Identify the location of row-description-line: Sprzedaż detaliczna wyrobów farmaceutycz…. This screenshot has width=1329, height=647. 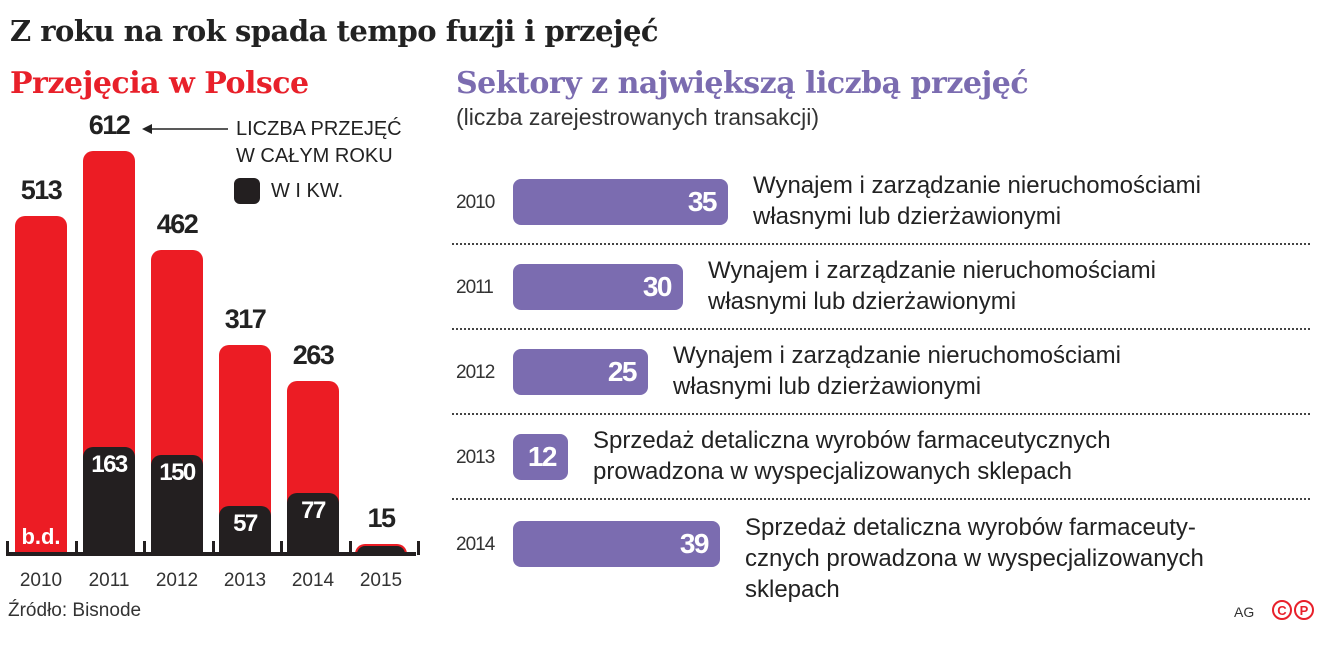
(852, 440).